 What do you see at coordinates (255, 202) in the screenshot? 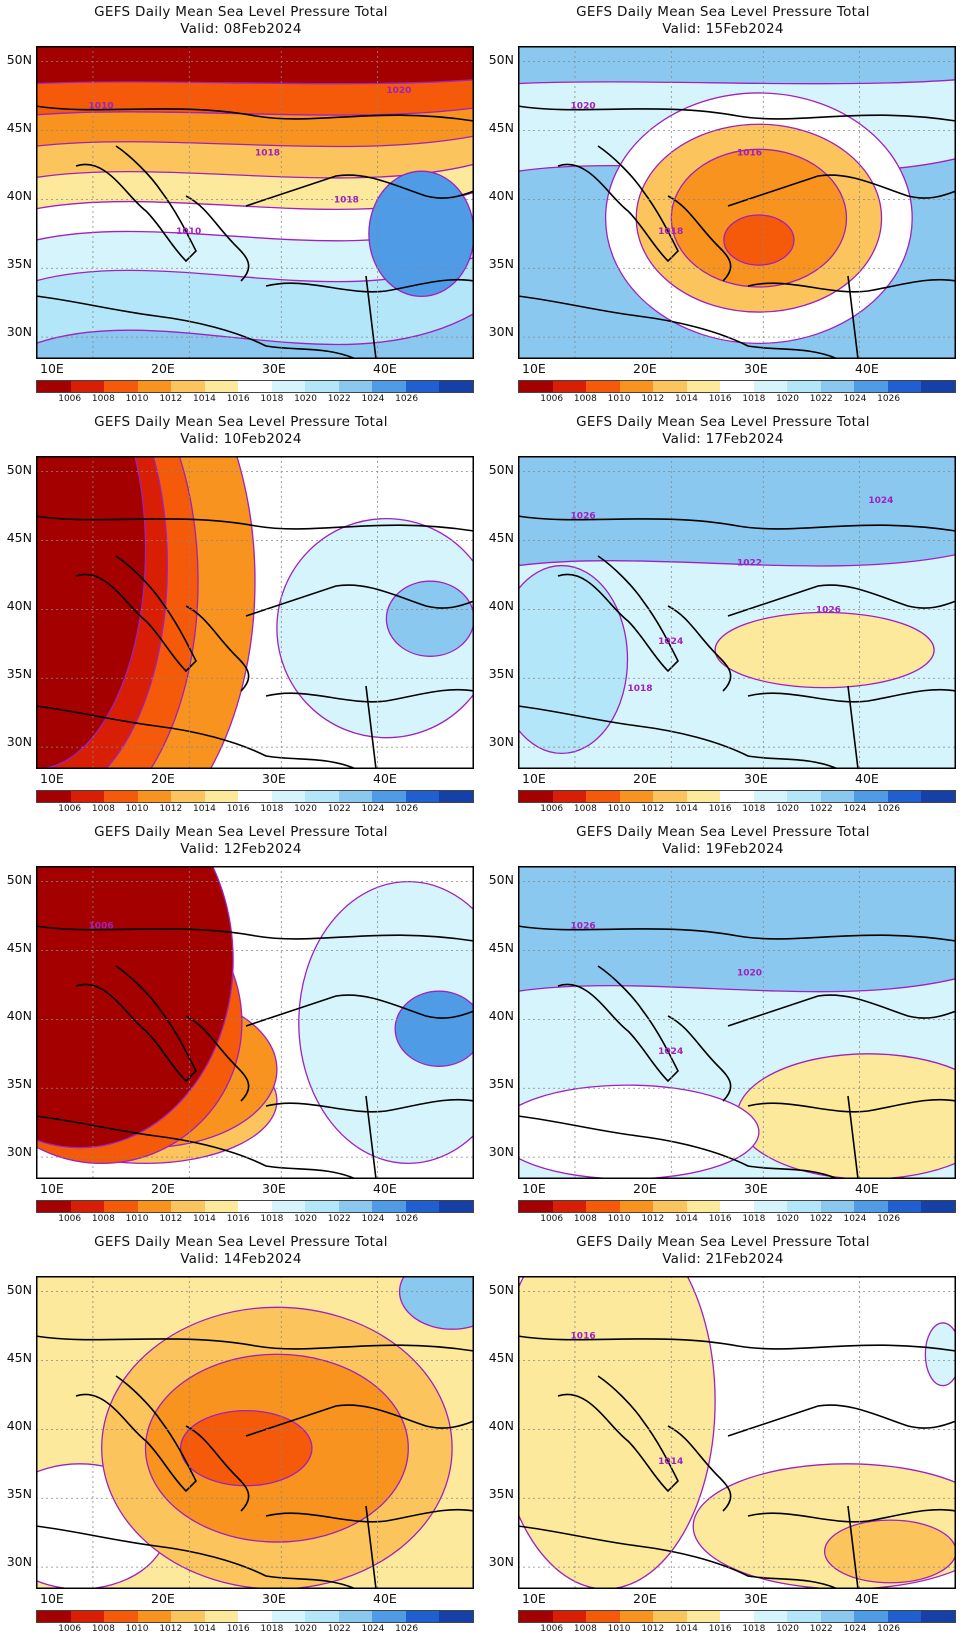
I see `pressure-map: 1010 1010 1018 1018 1020` at bounding box center [255, 202].